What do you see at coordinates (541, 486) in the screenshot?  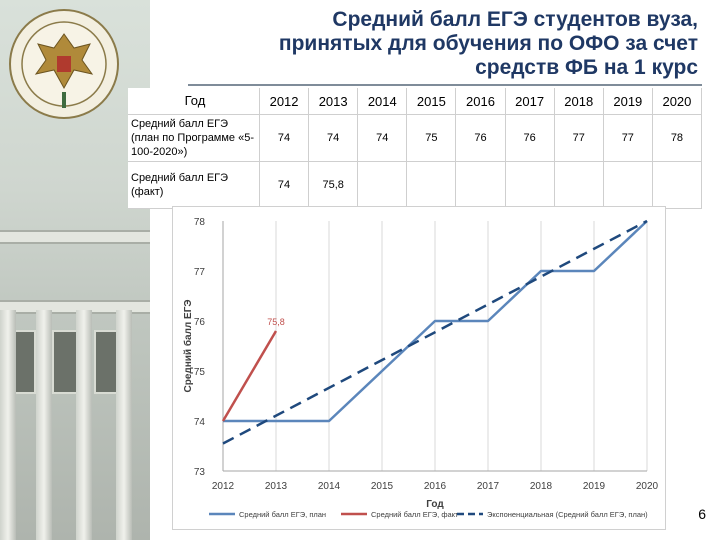 I see `x-tick-label: 2018` at bounding box center [541, 486].